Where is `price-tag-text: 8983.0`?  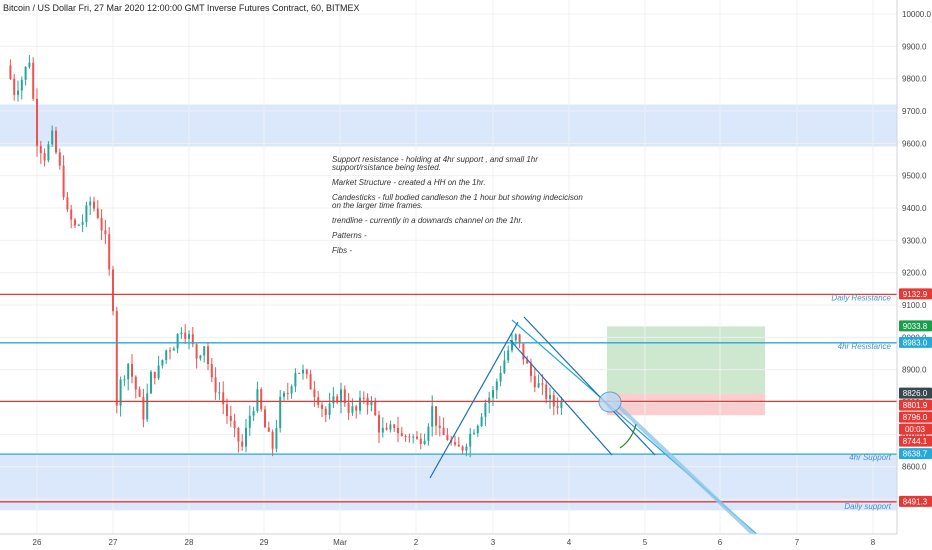 price-tag-text: 8983.0 is located at coordinates (915, 342).